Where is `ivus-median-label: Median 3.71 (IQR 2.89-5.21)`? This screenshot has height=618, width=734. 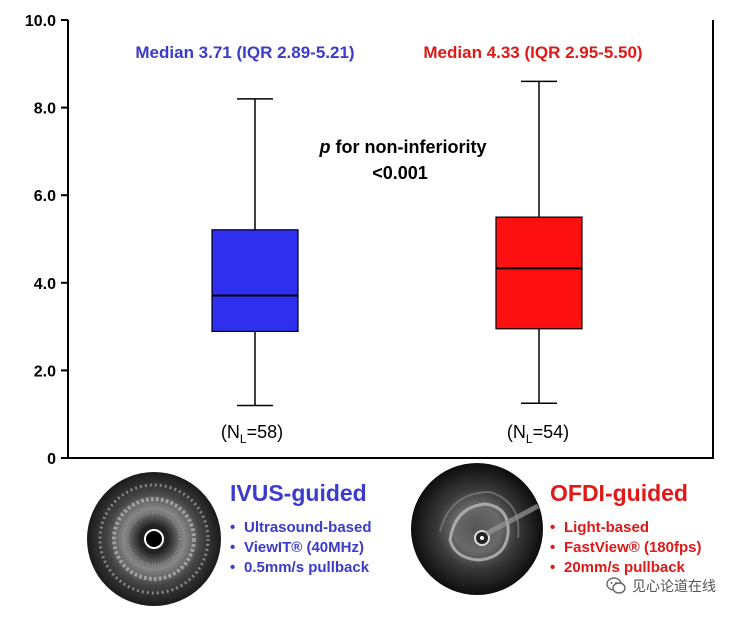 ivus-median-label: Median 3.71 (IQR 2.89-5.21) is located at coordinates (244, 52).